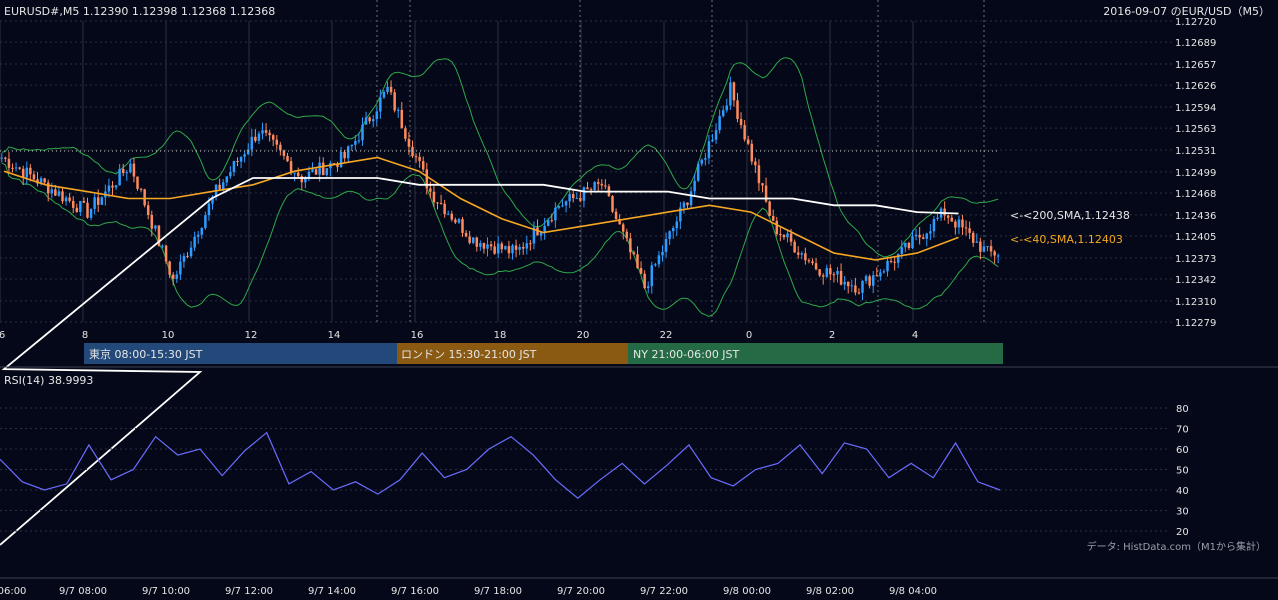  Describe the element at coordinates (1195, 108) in the screenshot. I see `price-tick-label: 1.12594` at that location.